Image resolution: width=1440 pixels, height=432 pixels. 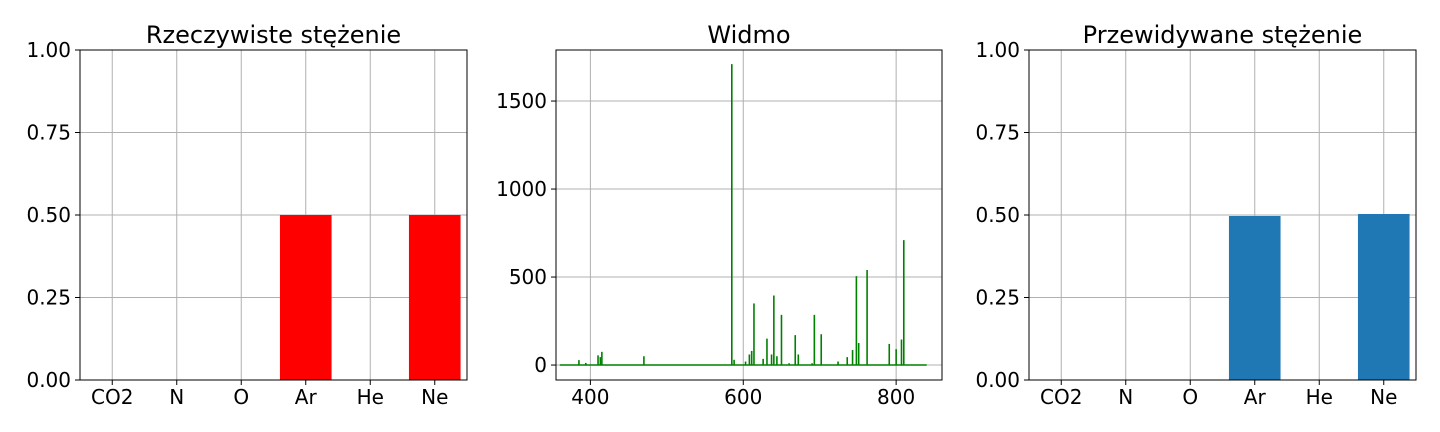 What do you see at coordinates (521, 101) in the screenshot?
I see `y-tick-label: 1500` at bounding box center [521, 101].